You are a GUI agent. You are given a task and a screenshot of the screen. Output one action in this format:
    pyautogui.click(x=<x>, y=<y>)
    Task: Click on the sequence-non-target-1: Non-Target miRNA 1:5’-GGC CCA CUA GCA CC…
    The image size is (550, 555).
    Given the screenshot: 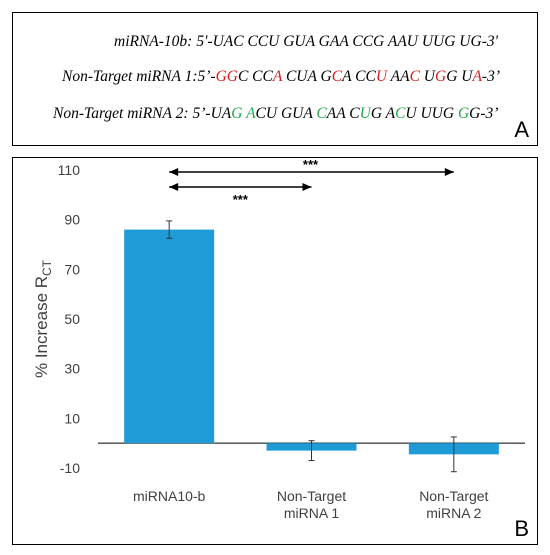 What is the action you would take?
    pyautogui.click(x=281, y=77)
    